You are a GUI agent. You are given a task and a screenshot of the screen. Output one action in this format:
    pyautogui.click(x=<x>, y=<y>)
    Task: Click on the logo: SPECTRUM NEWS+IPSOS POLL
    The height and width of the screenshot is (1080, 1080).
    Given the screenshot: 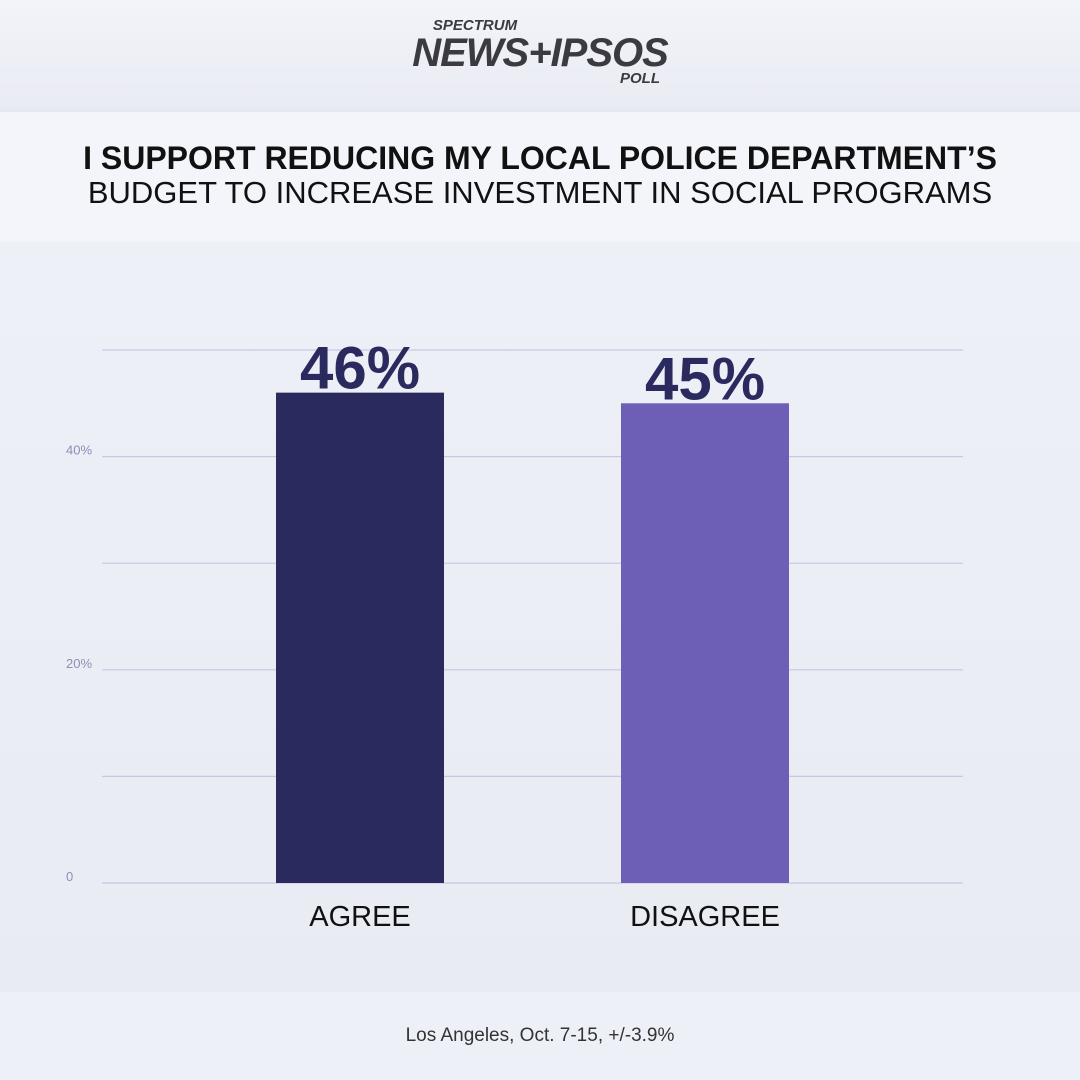 What is the action you would take?
    pyautogui.click(x=540, y=52)
    